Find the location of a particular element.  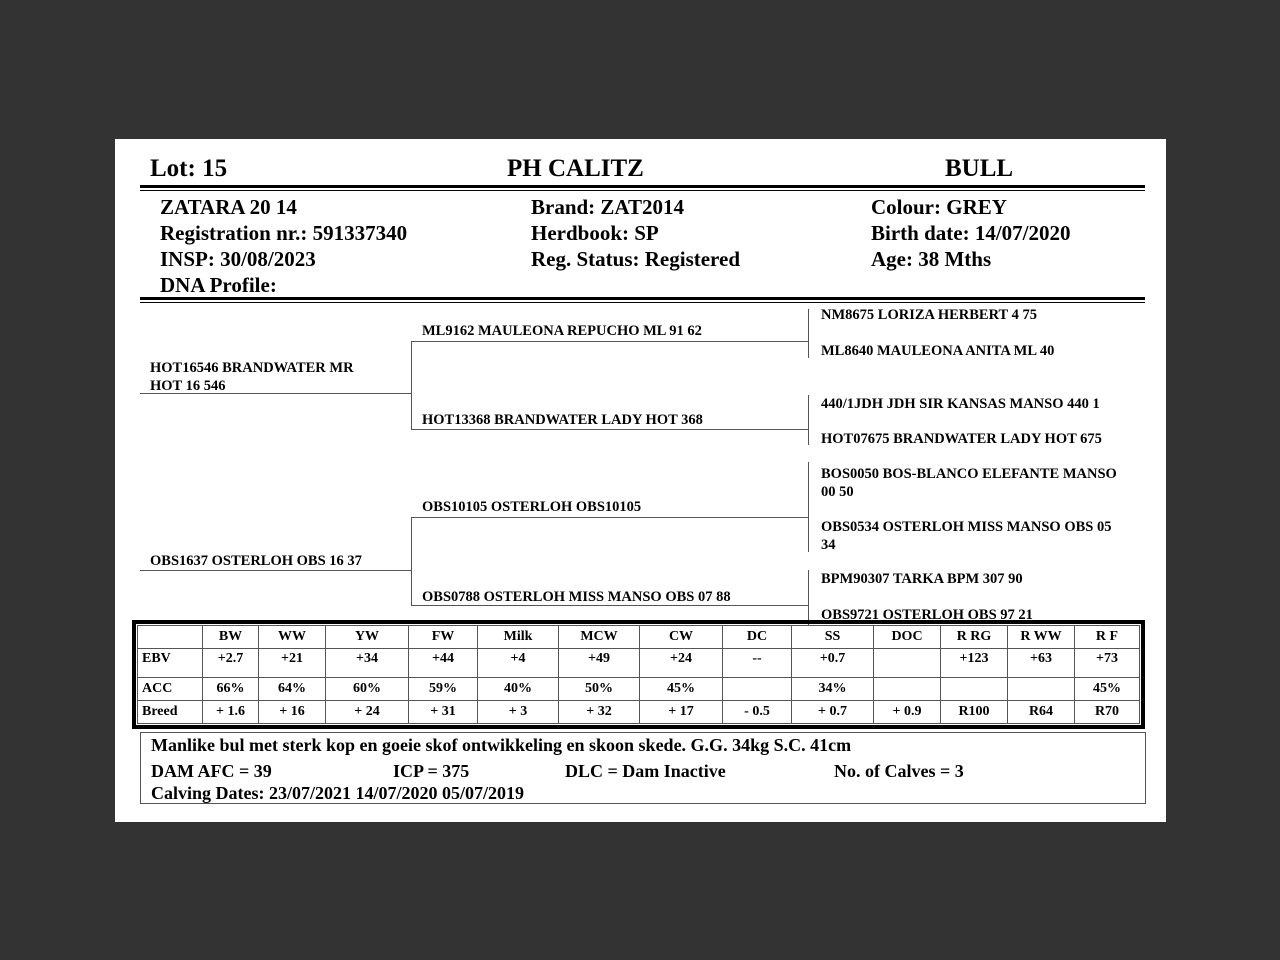

dam-dam: OBS0788 OSTERLOH MISS MANSO OBS 07 88 is located at coordinates (576, 597).